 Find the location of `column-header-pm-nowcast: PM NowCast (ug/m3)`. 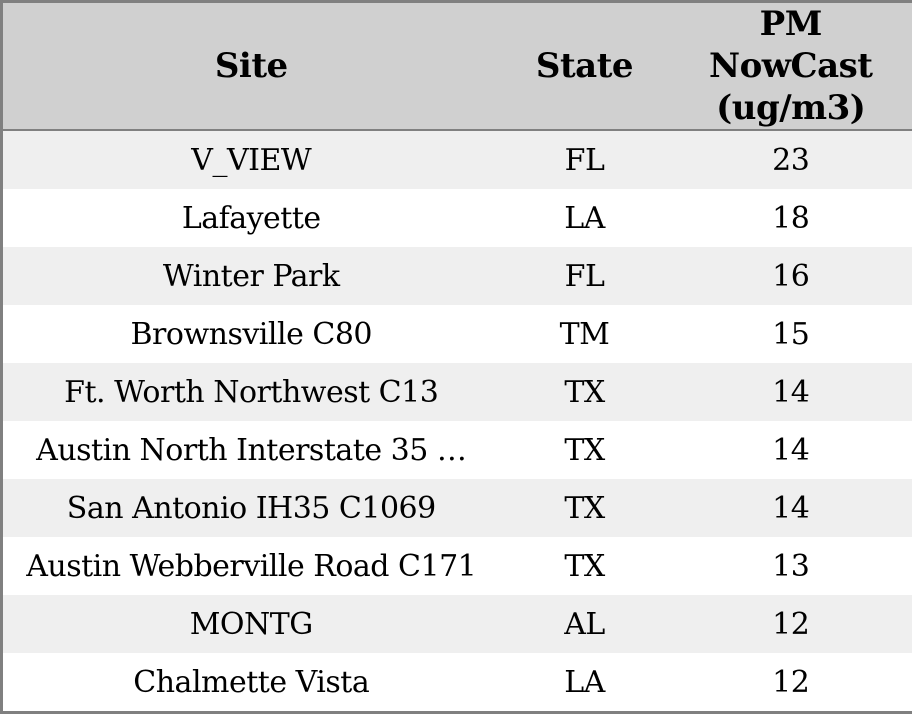

column-header-pm-nowcast: PM NowCast (ug/m3) is located at coordinates (791, 66).